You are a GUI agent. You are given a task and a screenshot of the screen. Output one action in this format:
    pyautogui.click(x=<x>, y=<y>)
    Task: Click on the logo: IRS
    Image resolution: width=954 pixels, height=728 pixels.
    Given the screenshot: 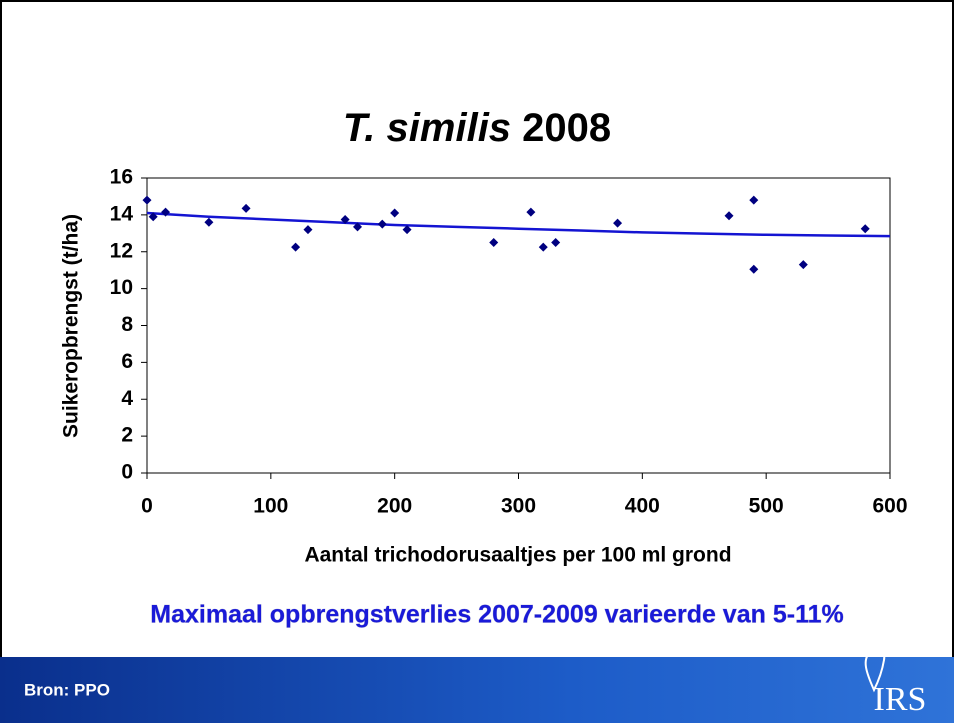 What is the action you would take?
    pyautogui.click(x=895, y=677)
    